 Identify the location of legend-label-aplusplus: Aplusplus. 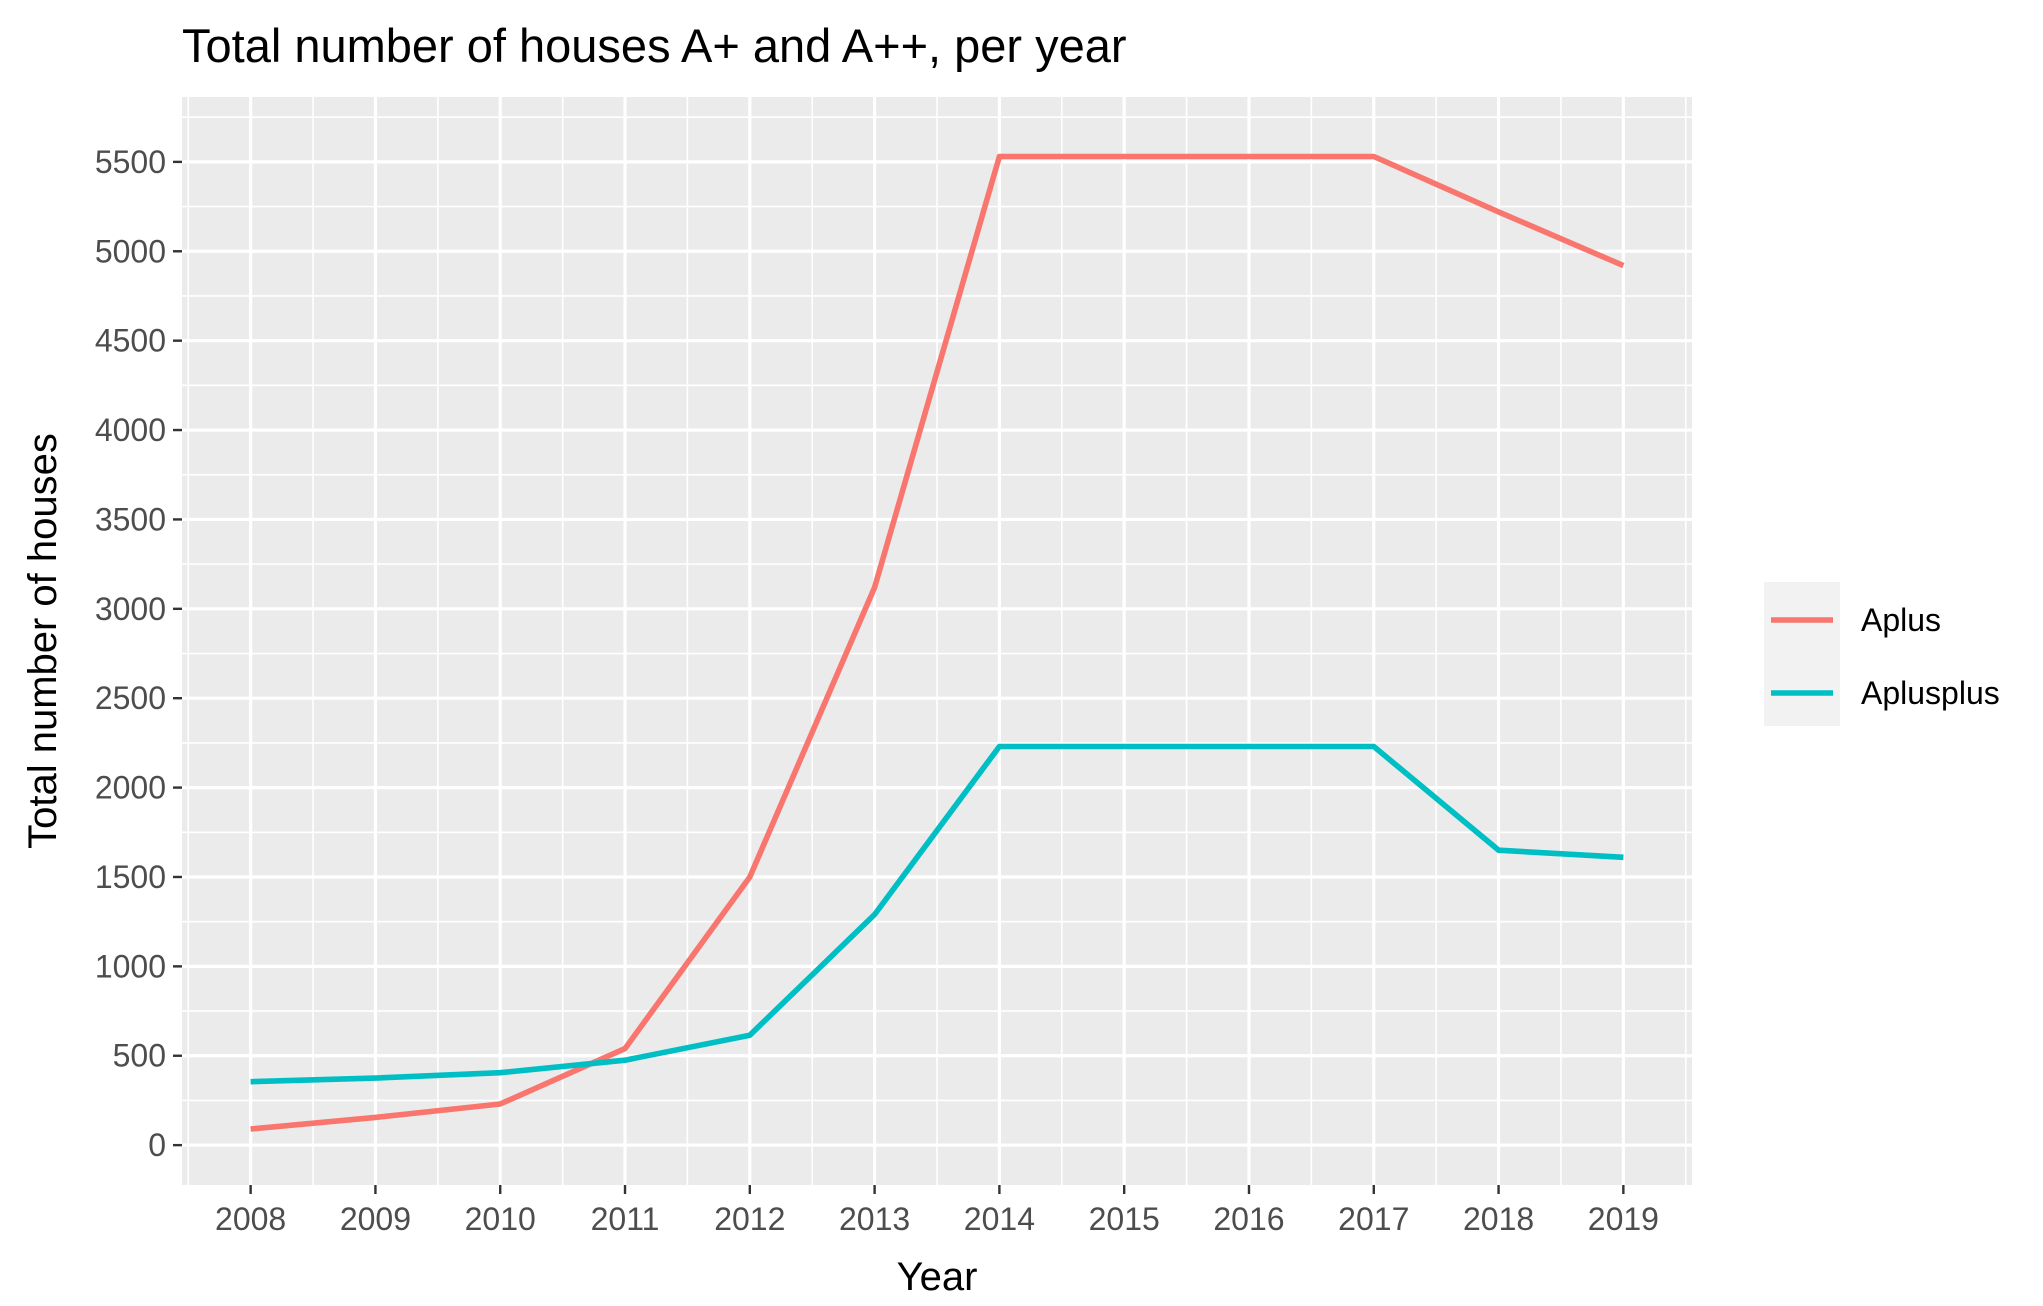
(1930, 693).